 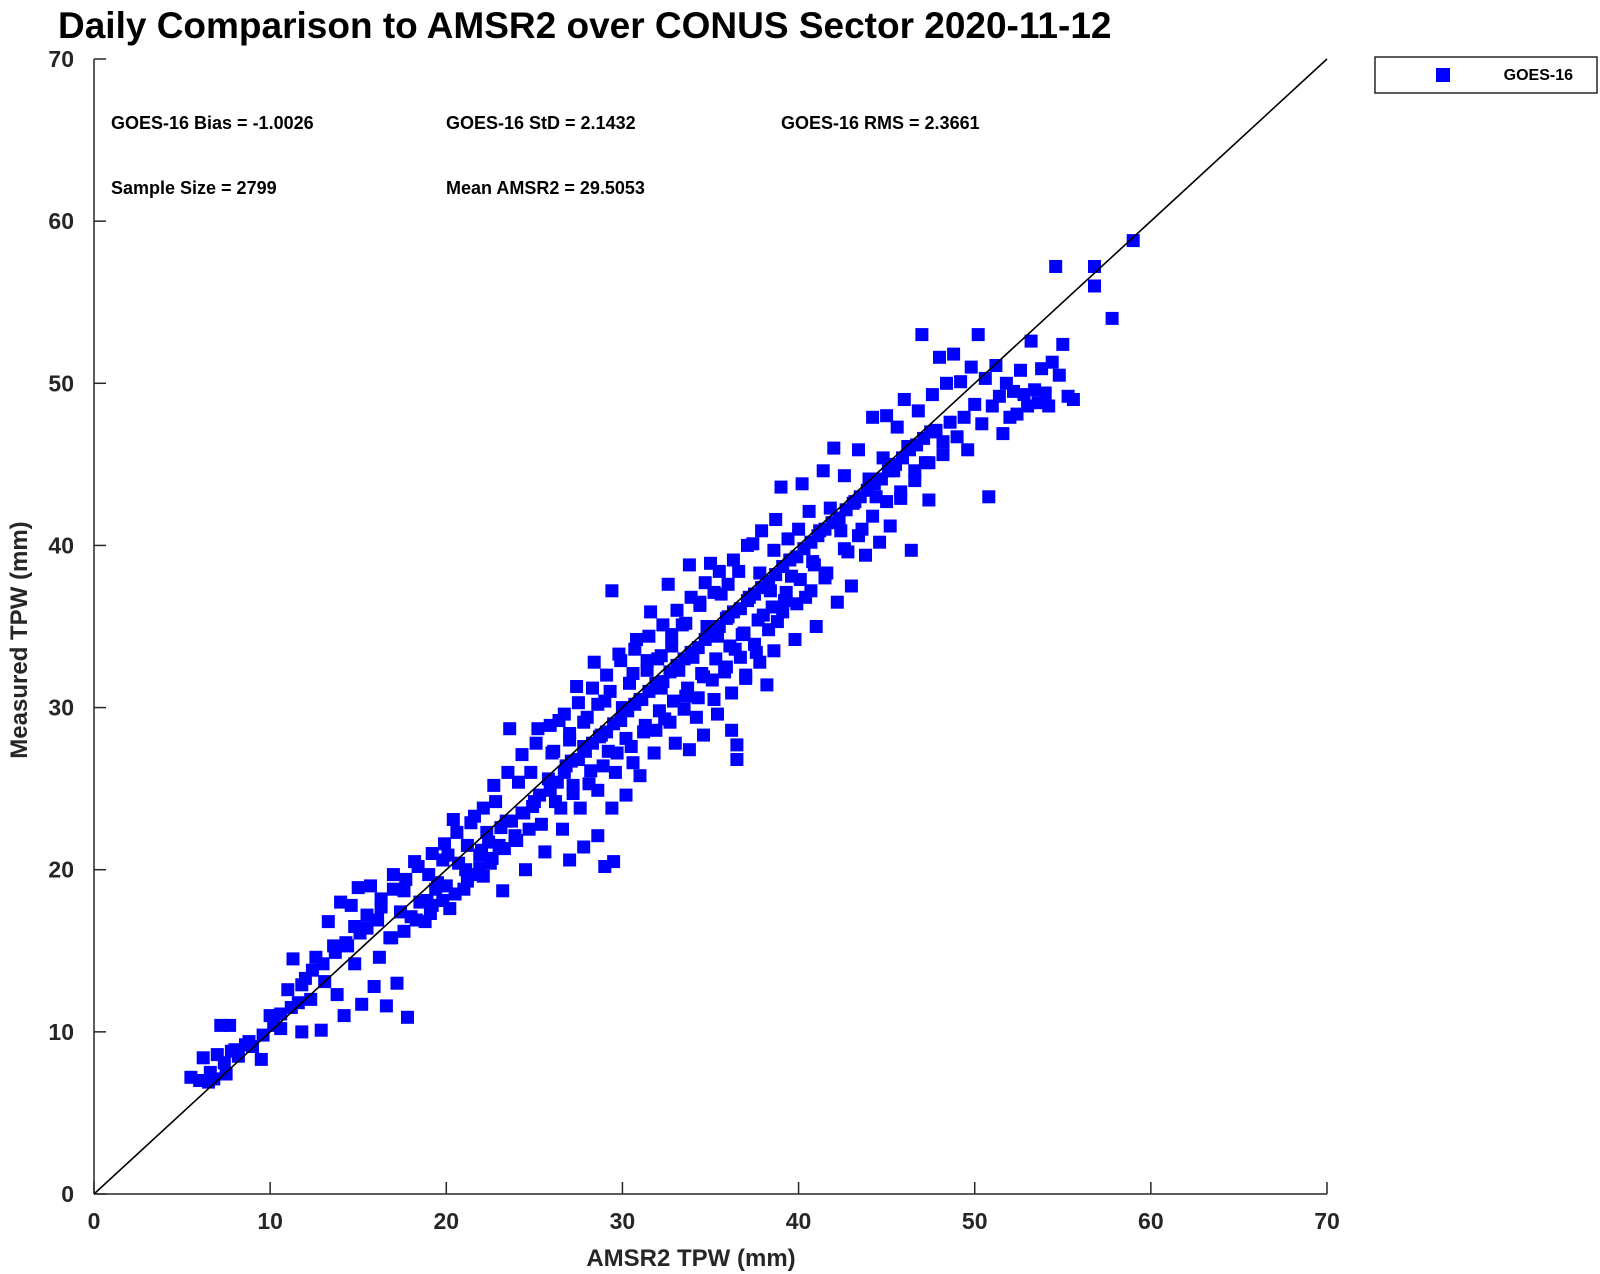 What do you see at coordinates (212, 123) in the screenshot?
I see `stat-bias: GOES-16 Bias = -1.0026` at bounding box center [212, 123].